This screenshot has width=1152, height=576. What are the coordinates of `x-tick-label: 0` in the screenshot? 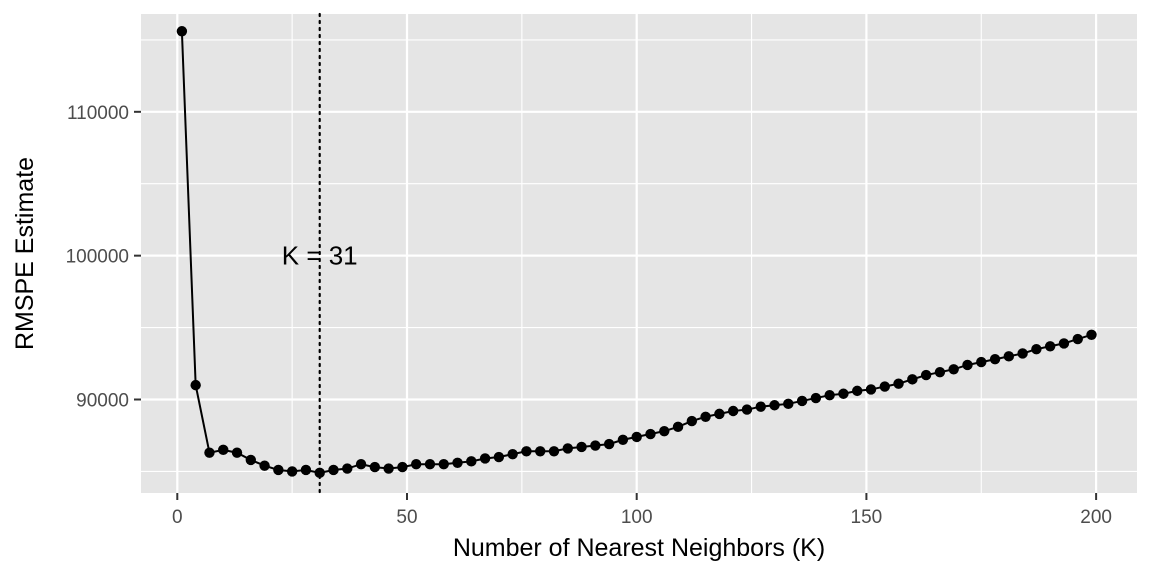 It's located at (177, 517).